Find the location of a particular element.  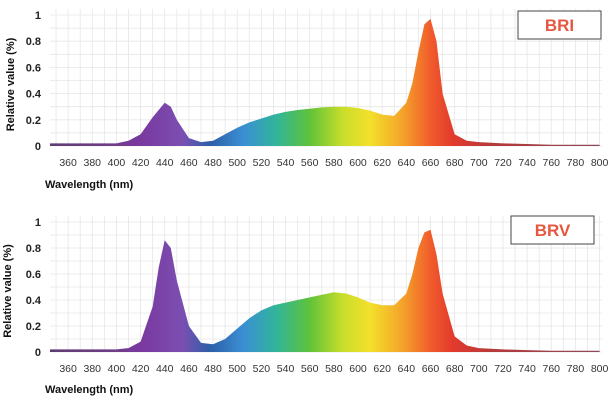

legend-badge-label: BRI is located at coordinates (559, 25).